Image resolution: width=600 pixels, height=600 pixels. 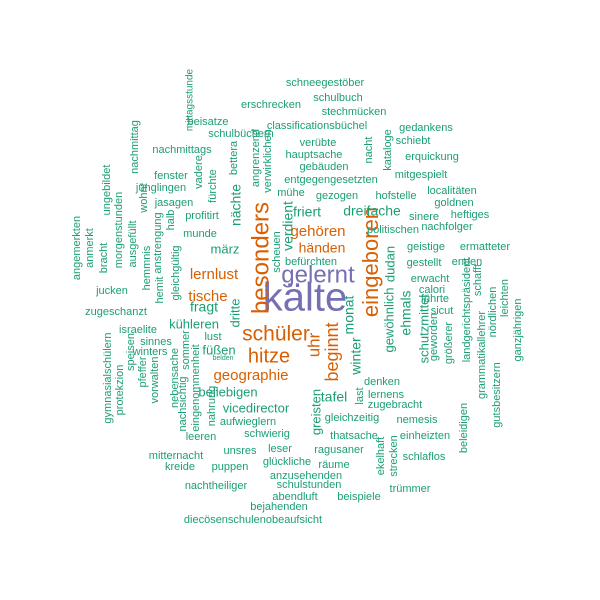 I want to click on cloud-word: schlaflos, so click(x=424, y=457).